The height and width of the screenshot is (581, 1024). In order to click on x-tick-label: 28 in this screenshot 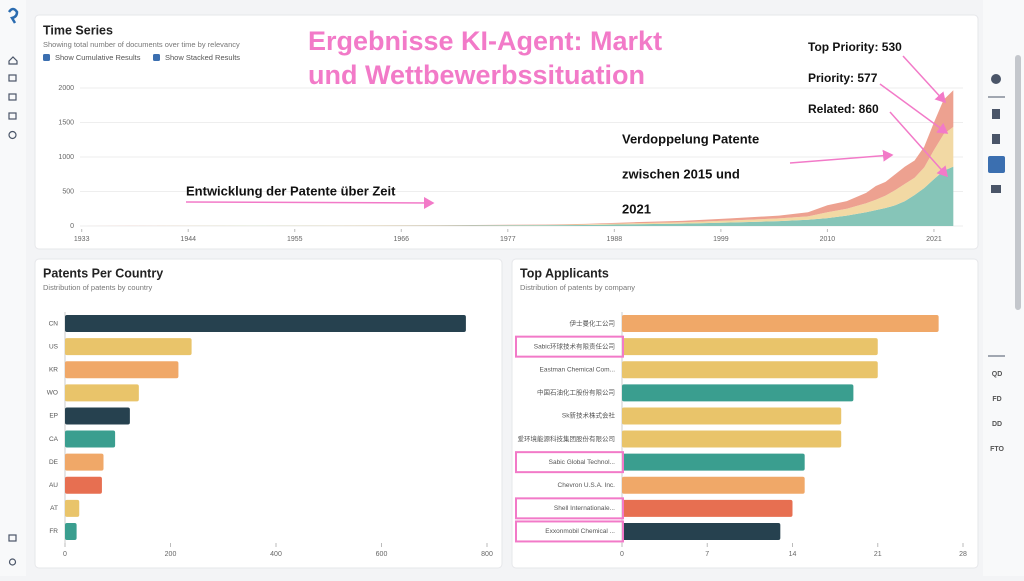, I will do `click(963, 554)`.